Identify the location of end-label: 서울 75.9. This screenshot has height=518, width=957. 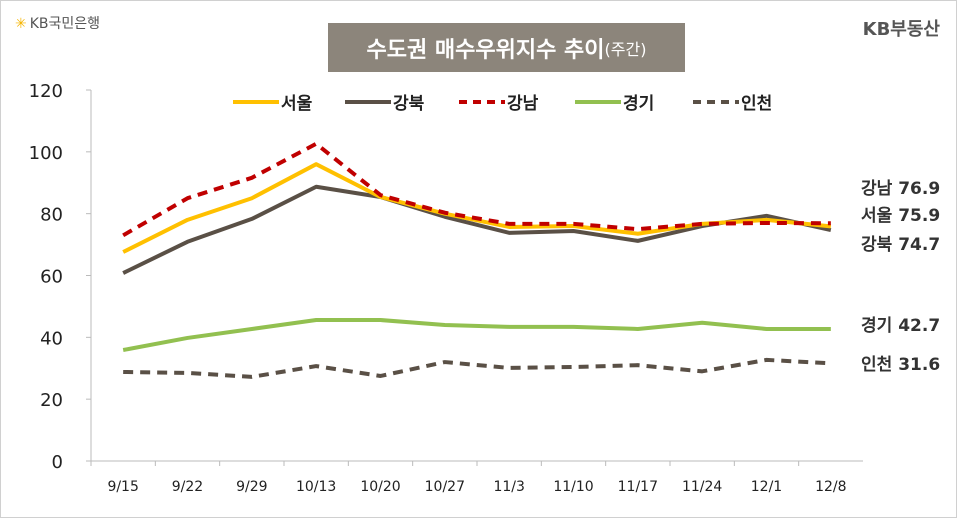
(900, 216).